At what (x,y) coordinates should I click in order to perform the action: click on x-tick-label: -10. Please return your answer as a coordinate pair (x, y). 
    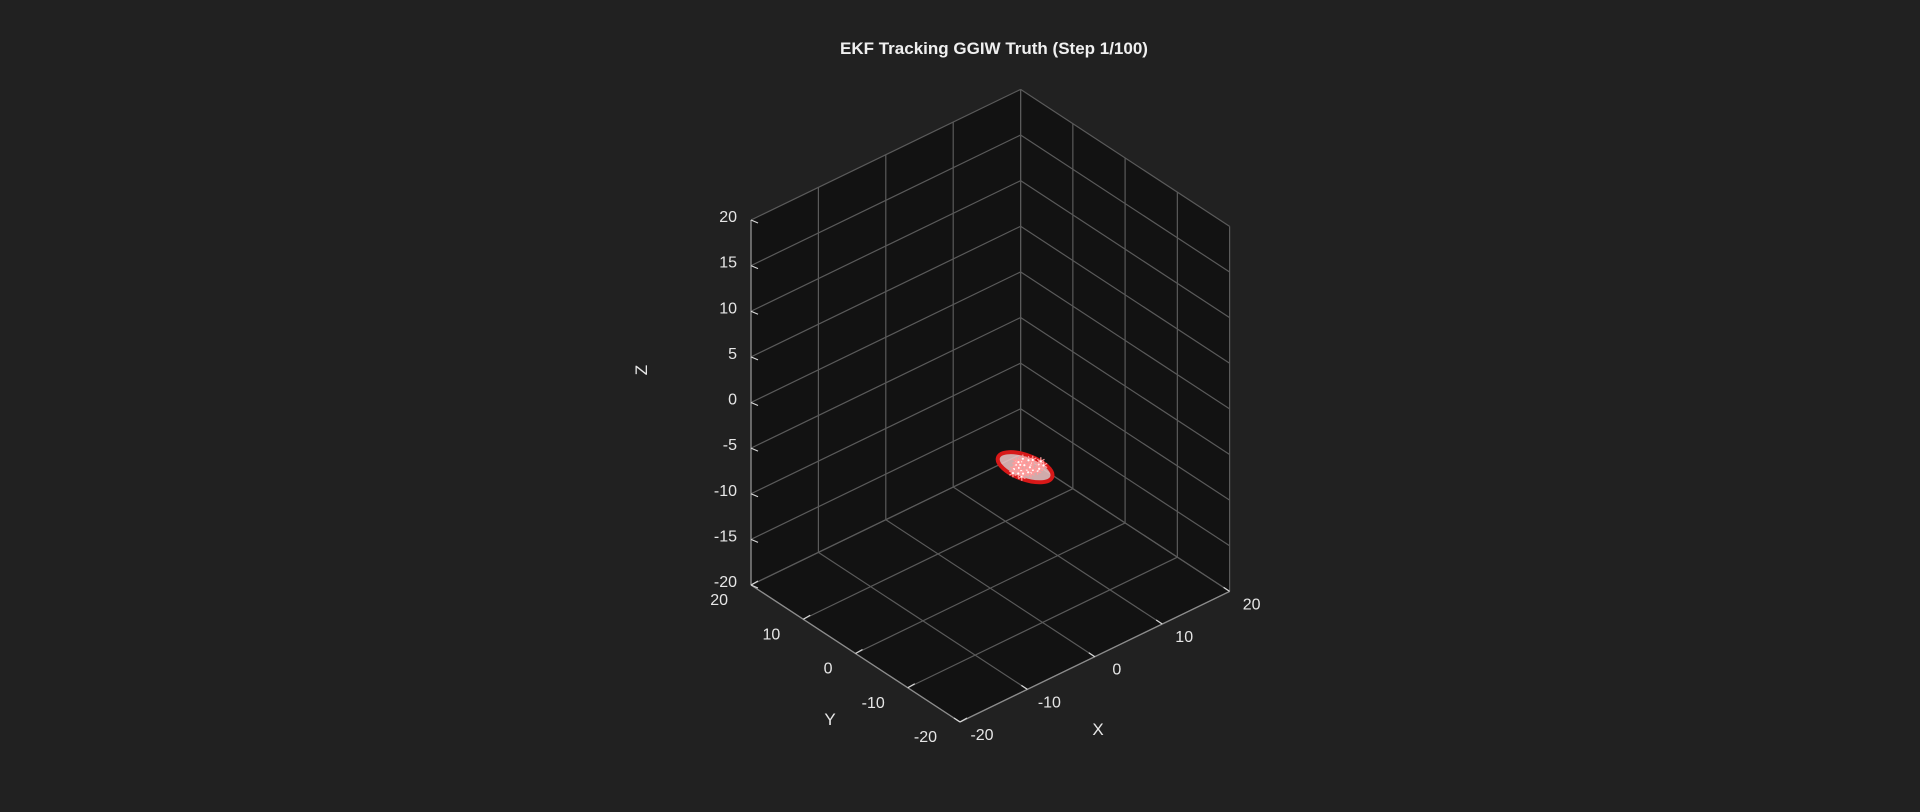
    Looking at the image, I should click on (1049, 702).